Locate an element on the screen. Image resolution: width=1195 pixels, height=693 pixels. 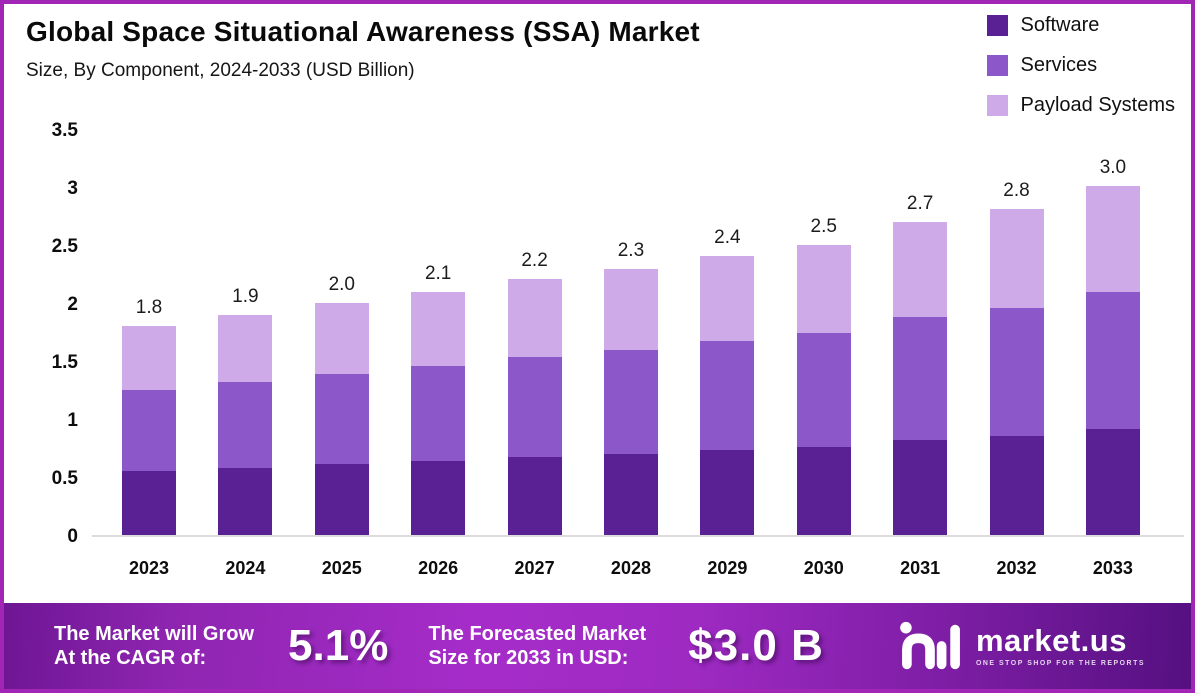
market-us-logo-mark-icon is located at coordinates (930, 645).